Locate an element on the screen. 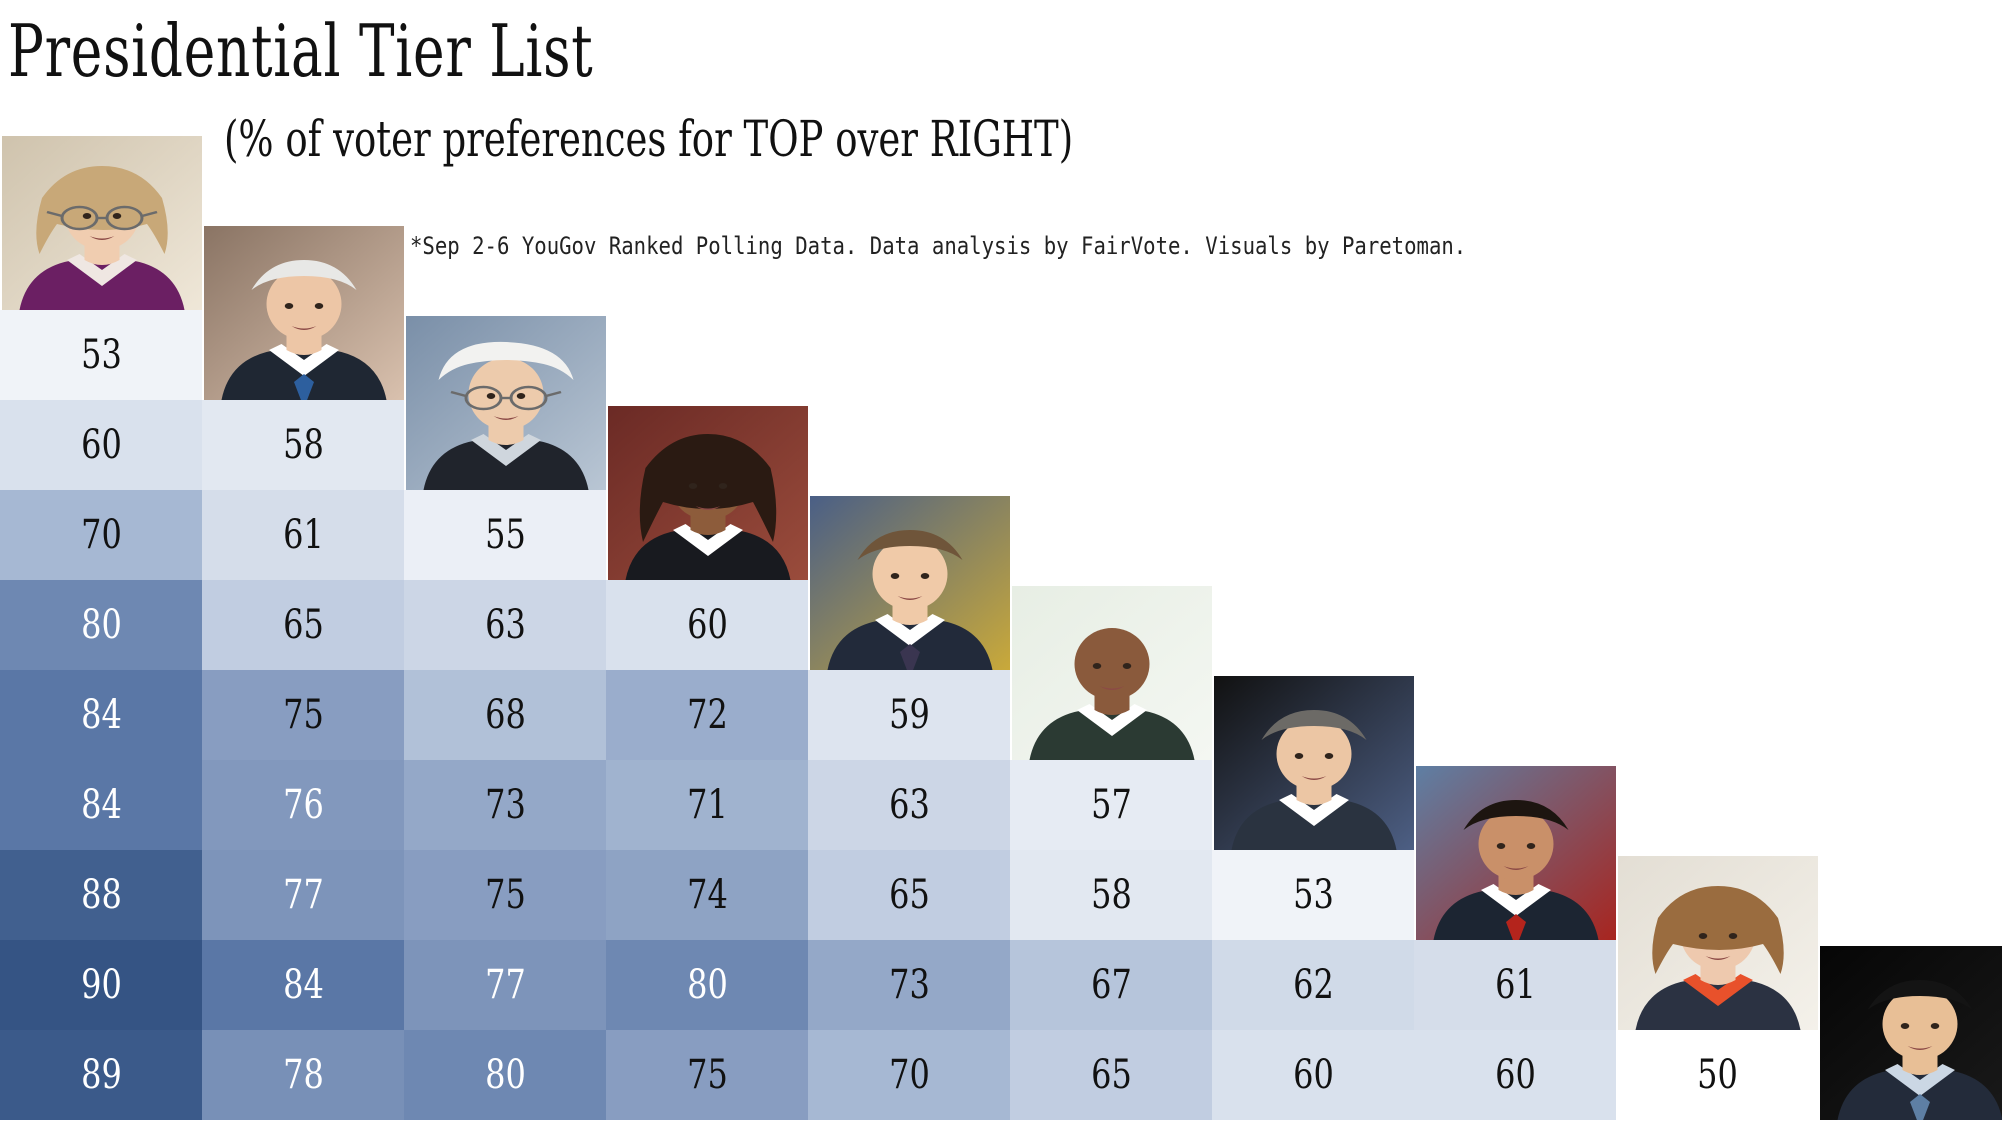 The width and height of the screenshot is (2002, 1125). matrix-cell-value: 88 is located at coordinates (101, 895).